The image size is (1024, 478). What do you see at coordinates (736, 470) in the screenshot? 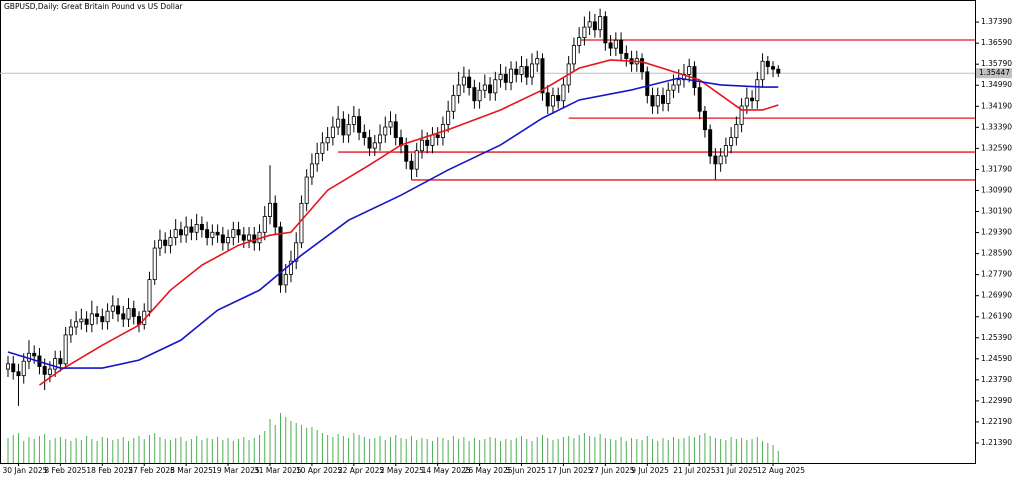
I see `x-tick-label: 31 Jul 2025` at bounding box center [736, 470].